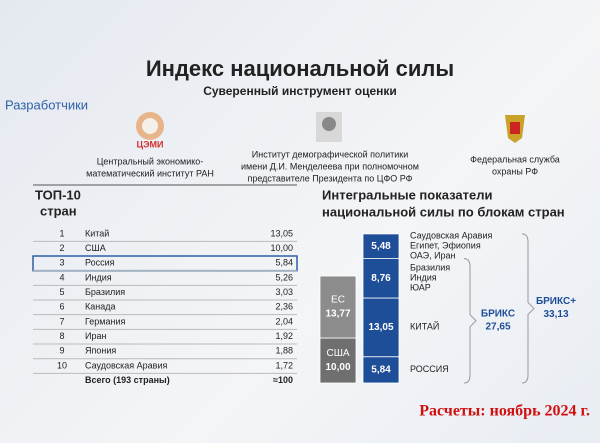  I want to click on segment-name: США, so click(337, 353).